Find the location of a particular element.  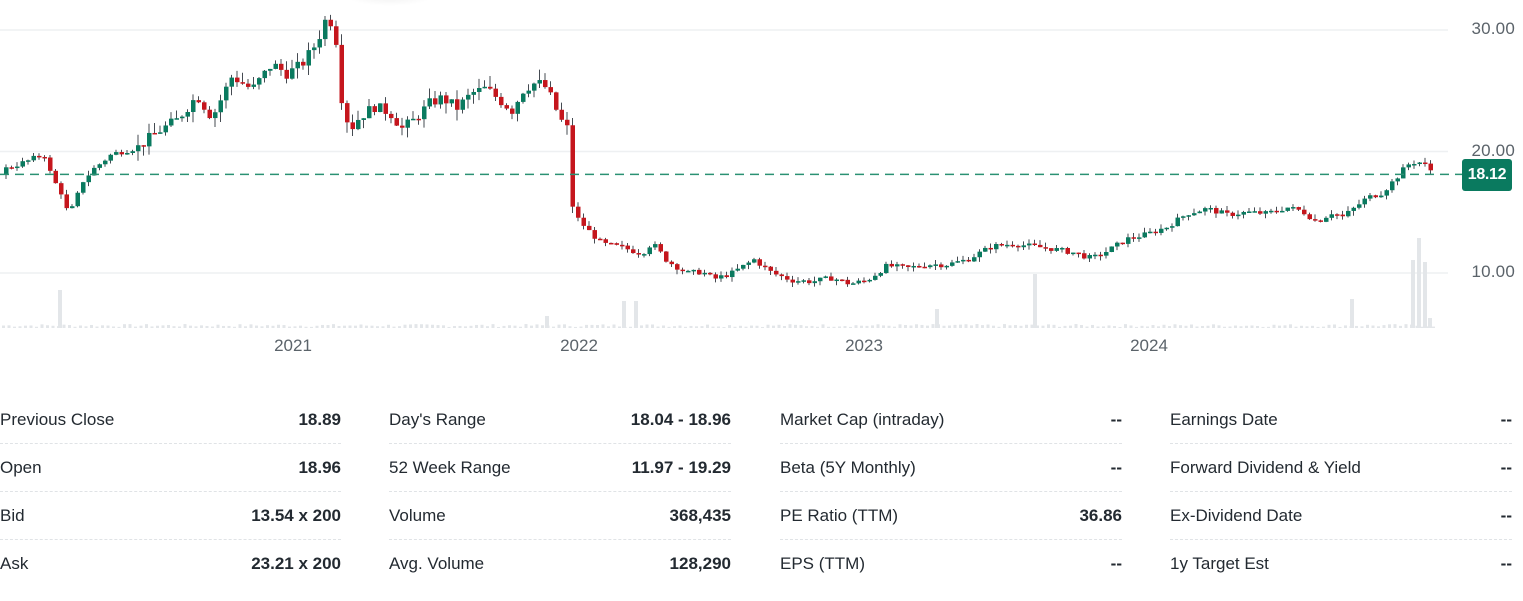

stat-row-eps: EPS (TTM) -- is located at coordinates (951, 564).